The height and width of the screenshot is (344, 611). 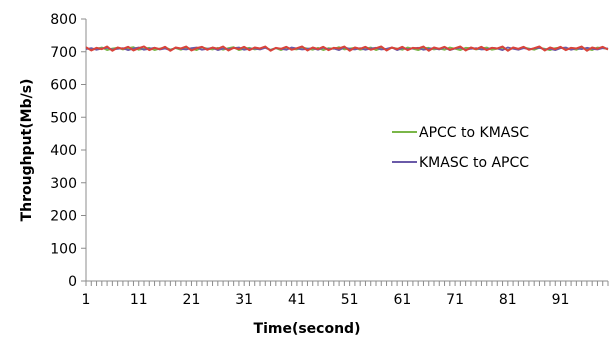 I want to click on legend-label-0: APCC to KMASC, so click(x=474, y=133).